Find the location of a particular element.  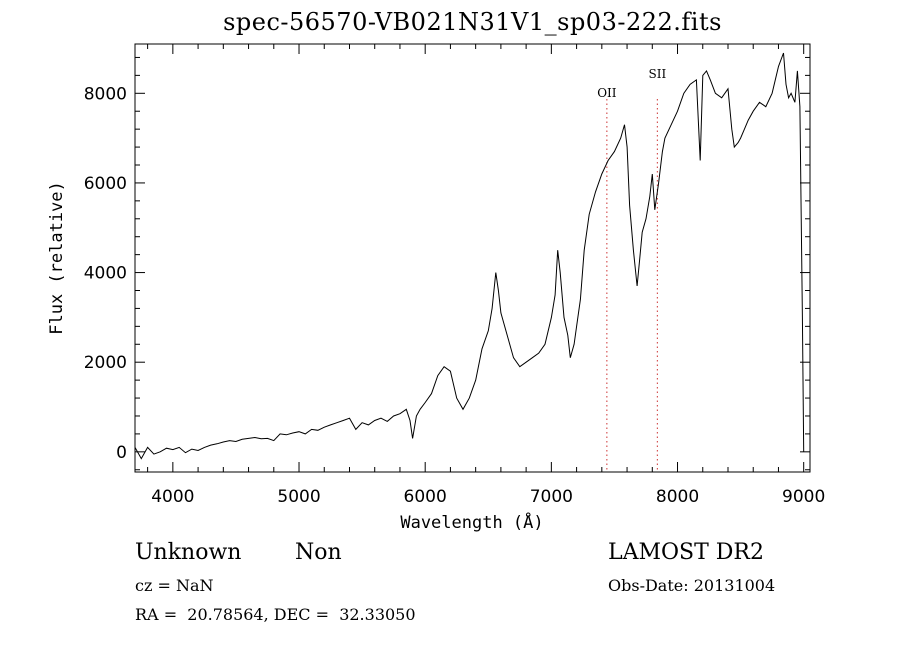

x-tick-label: 5000 is located at coordinates (298, 497).